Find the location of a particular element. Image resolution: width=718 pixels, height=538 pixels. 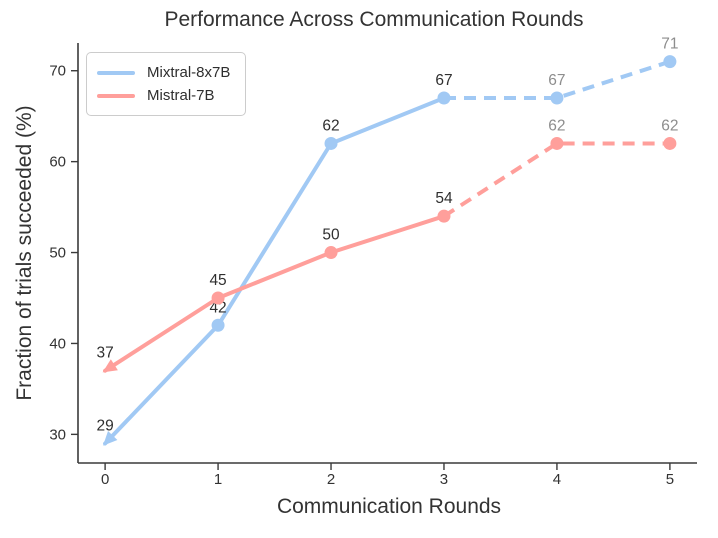

series-line-solid is located at coordinates (274, 293).